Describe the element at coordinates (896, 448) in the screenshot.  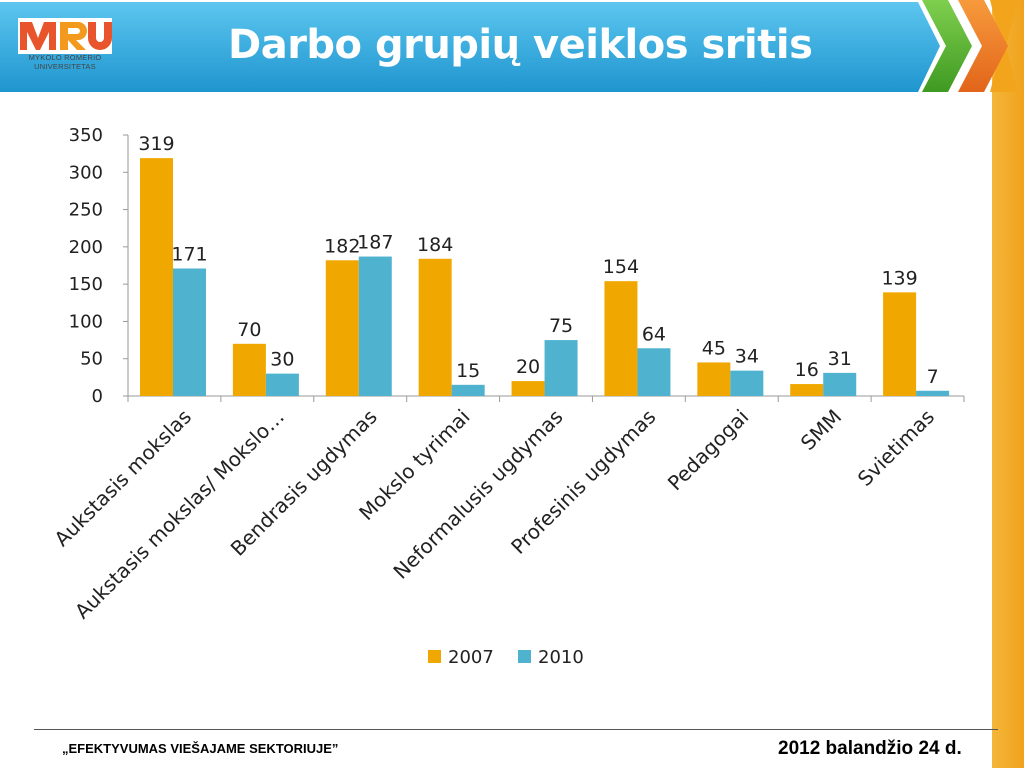
I see `category-label: Svietimas` at that location.